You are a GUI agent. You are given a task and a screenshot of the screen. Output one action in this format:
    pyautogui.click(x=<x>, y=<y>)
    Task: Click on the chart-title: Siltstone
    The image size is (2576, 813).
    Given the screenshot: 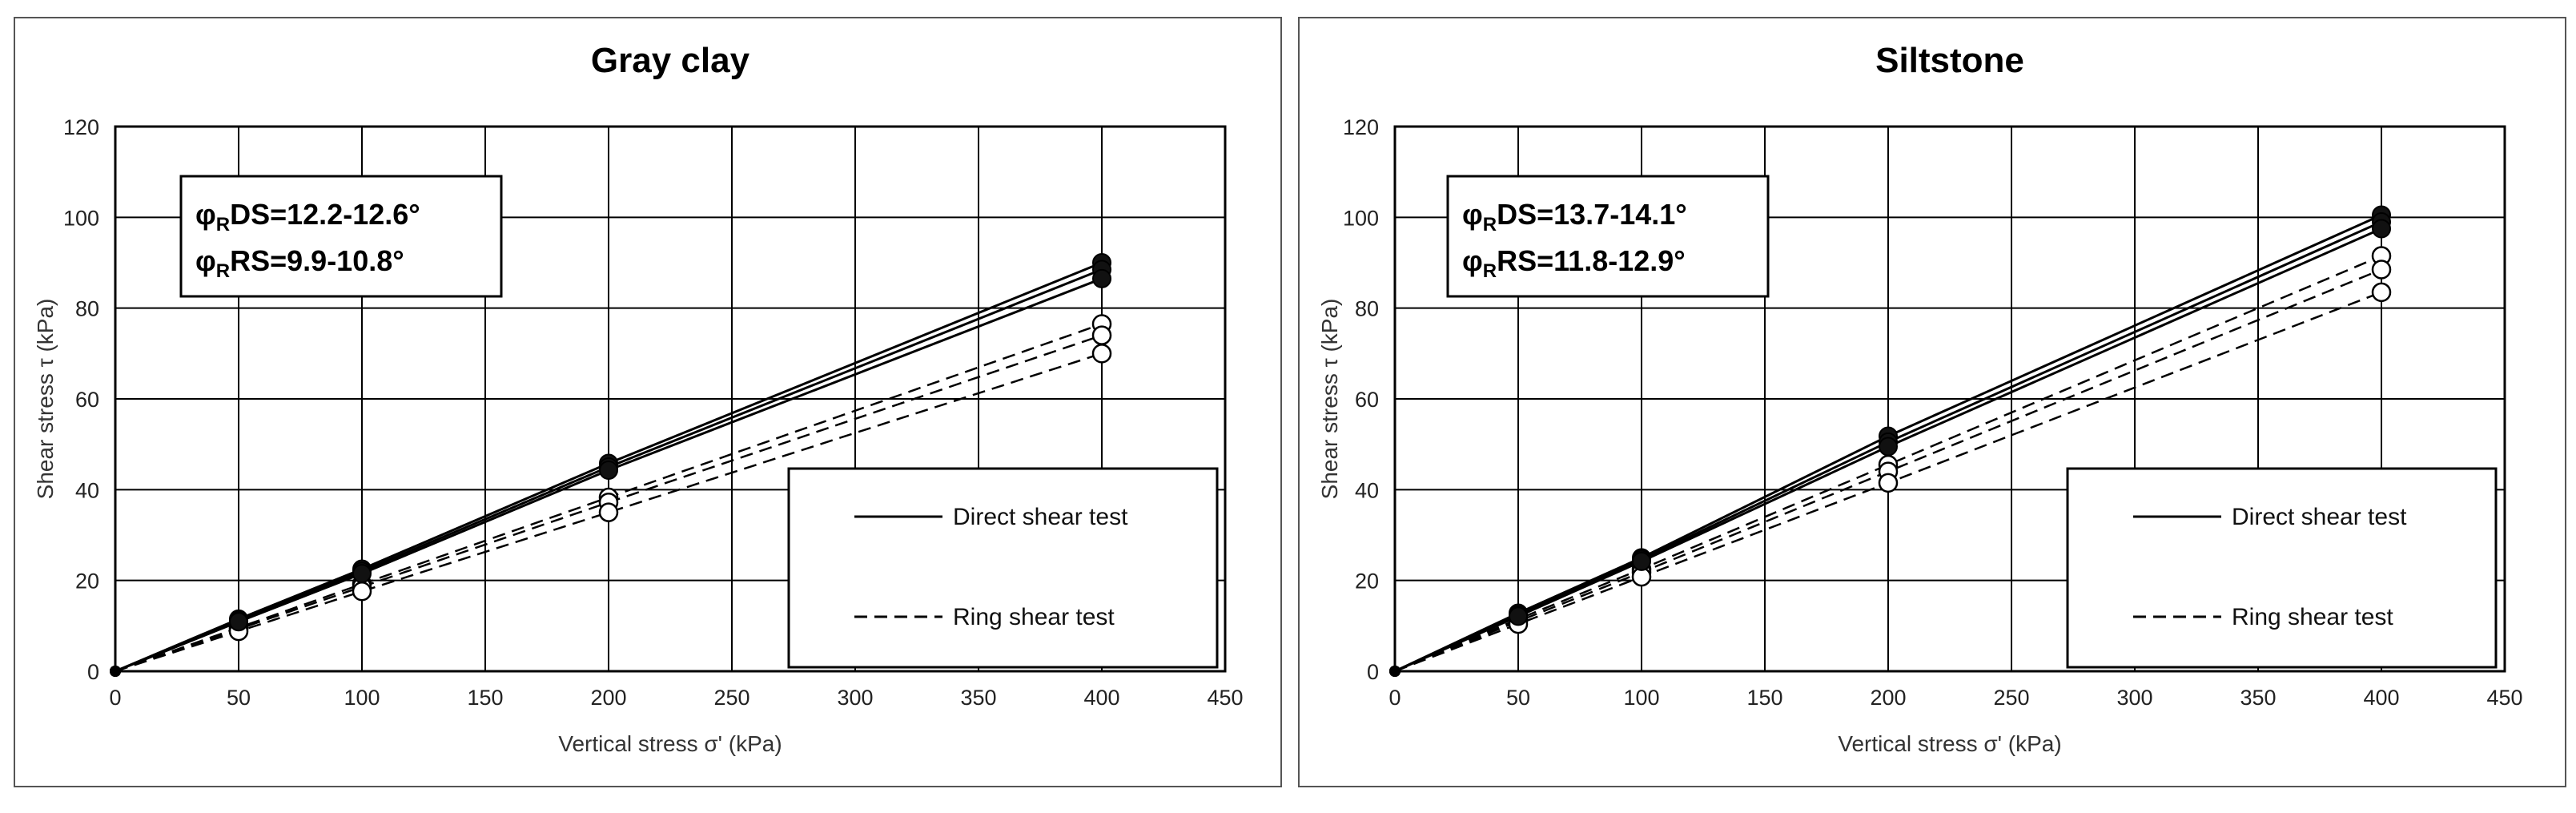 What is the action you would take?
    pyautogui.click(x=1949, y=60)
    